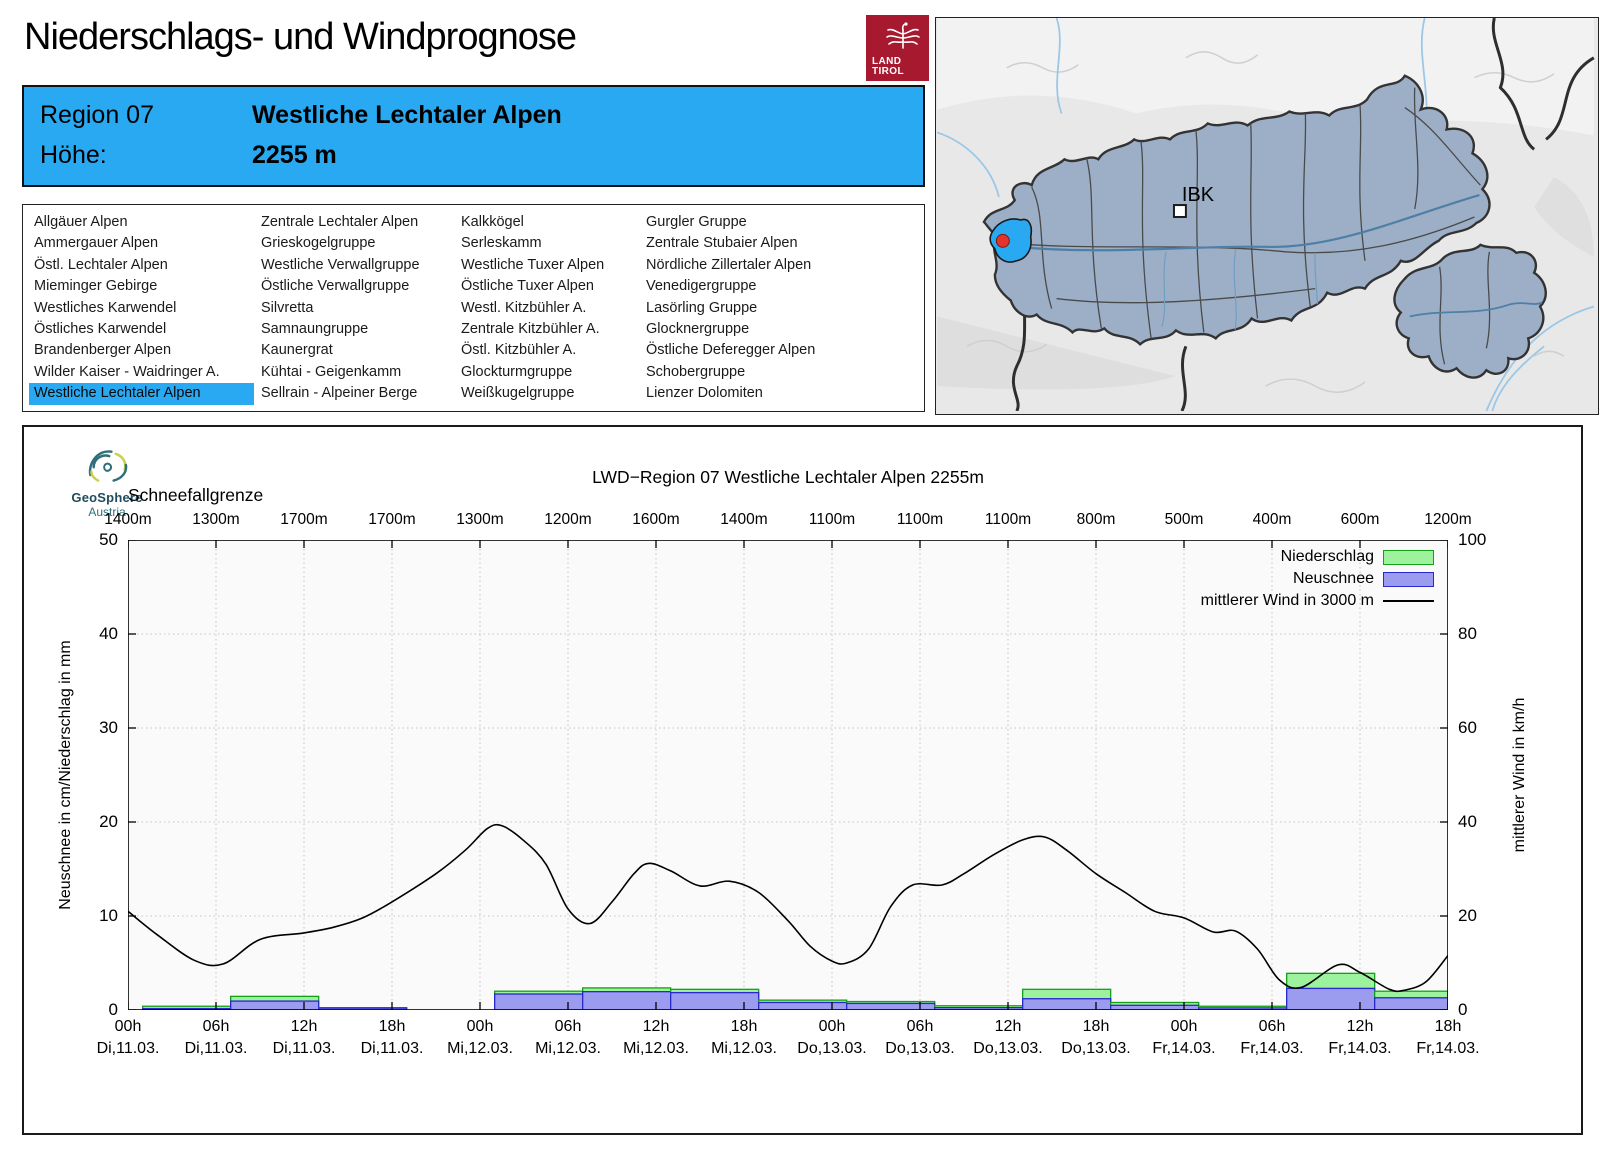 This screenshot has width=1600, height=1153. What do you see at coordinates (103, 350) in the screenshot?
I see `region-item: Brandenberger Alpen` at bounding box center [103, 350].